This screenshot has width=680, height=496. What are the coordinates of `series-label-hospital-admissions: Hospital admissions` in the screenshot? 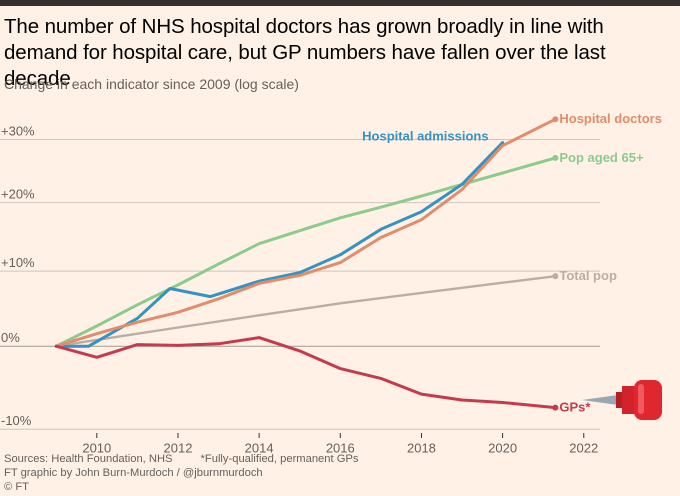 It's located at (425, 136).